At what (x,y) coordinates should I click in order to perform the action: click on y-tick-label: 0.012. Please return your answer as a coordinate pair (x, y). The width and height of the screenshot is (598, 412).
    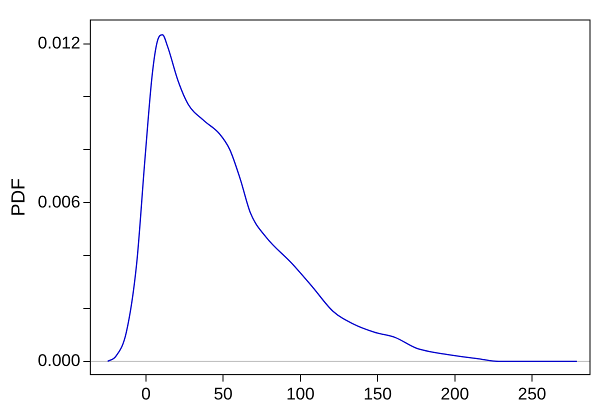
    Looking at the image, I should click on (59, 43).